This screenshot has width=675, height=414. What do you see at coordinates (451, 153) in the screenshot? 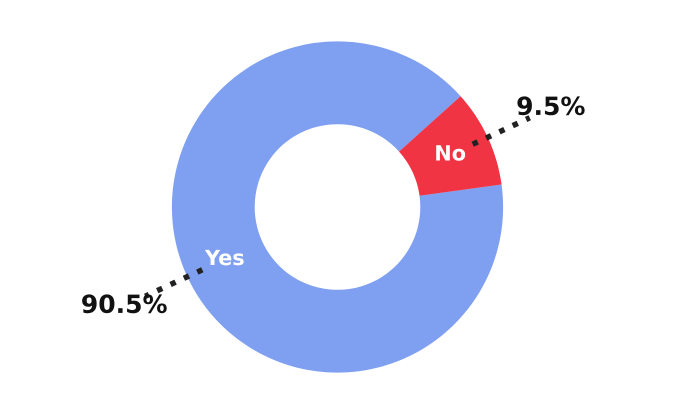
I see `slice-label: No` at bounding box center [451, 153].